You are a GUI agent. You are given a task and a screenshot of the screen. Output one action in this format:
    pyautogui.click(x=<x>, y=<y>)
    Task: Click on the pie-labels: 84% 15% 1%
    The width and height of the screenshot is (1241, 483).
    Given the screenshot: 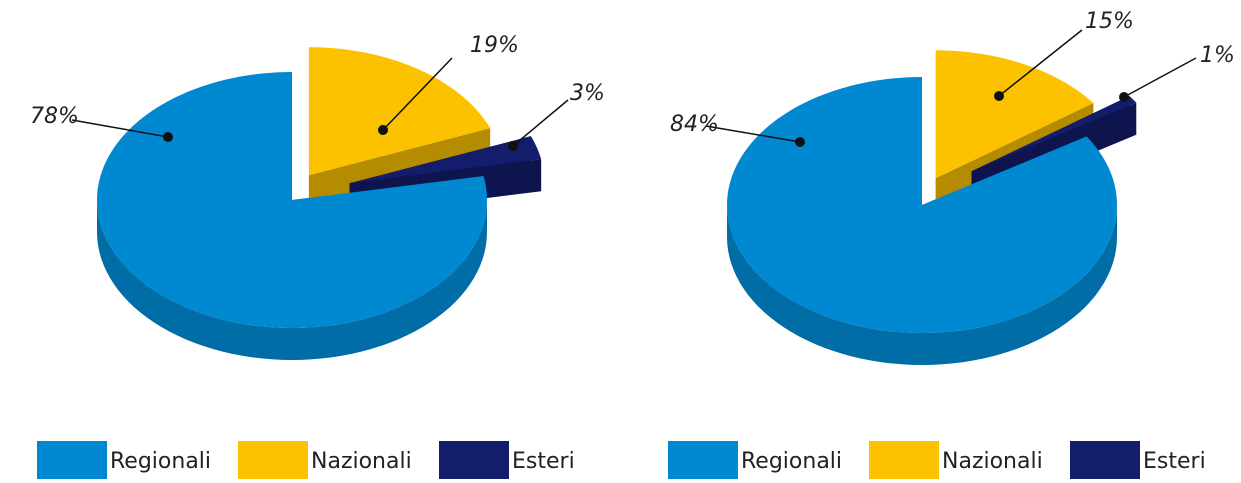 What is the action you would take?
    pyautogui.click(x=952, y=78)
    